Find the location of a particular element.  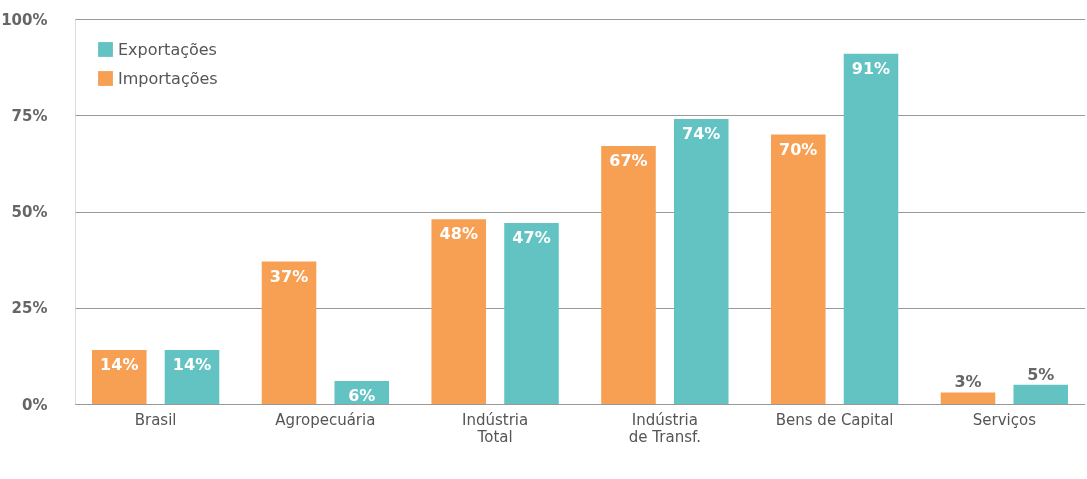

data-label: 48% is located at coordinates (458, 234).